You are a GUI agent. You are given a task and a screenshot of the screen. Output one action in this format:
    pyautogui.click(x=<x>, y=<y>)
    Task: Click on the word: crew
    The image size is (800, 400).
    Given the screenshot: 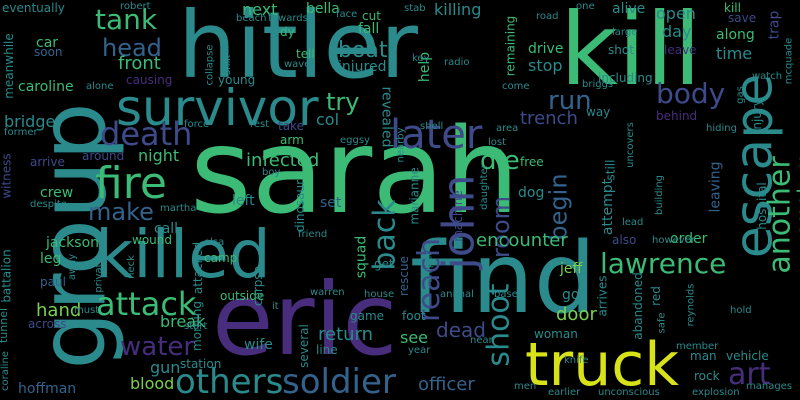 What is the action you would take?
    pyautogui.click(x=57, y=193)
    